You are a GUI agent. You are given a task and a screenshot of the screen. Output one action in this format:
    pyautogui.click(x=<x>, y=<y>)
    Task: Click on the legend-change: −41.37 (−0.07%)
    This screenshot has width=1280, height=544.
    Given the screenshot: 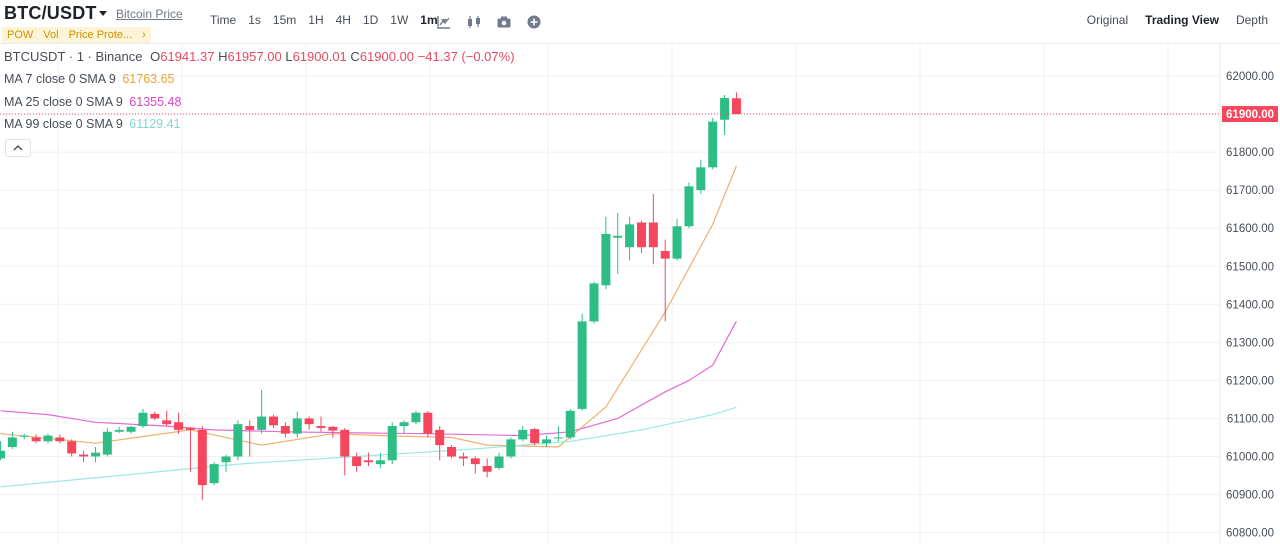 What is the action you would take?
    pyautogui.click(x=466, y=56)
    